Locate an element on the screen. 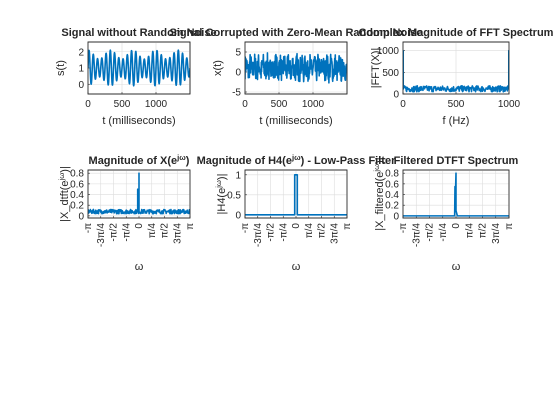 The height and width of the screenshot is (420, 560). y-tick-label: 1000 is located at coordinates (388, 51).